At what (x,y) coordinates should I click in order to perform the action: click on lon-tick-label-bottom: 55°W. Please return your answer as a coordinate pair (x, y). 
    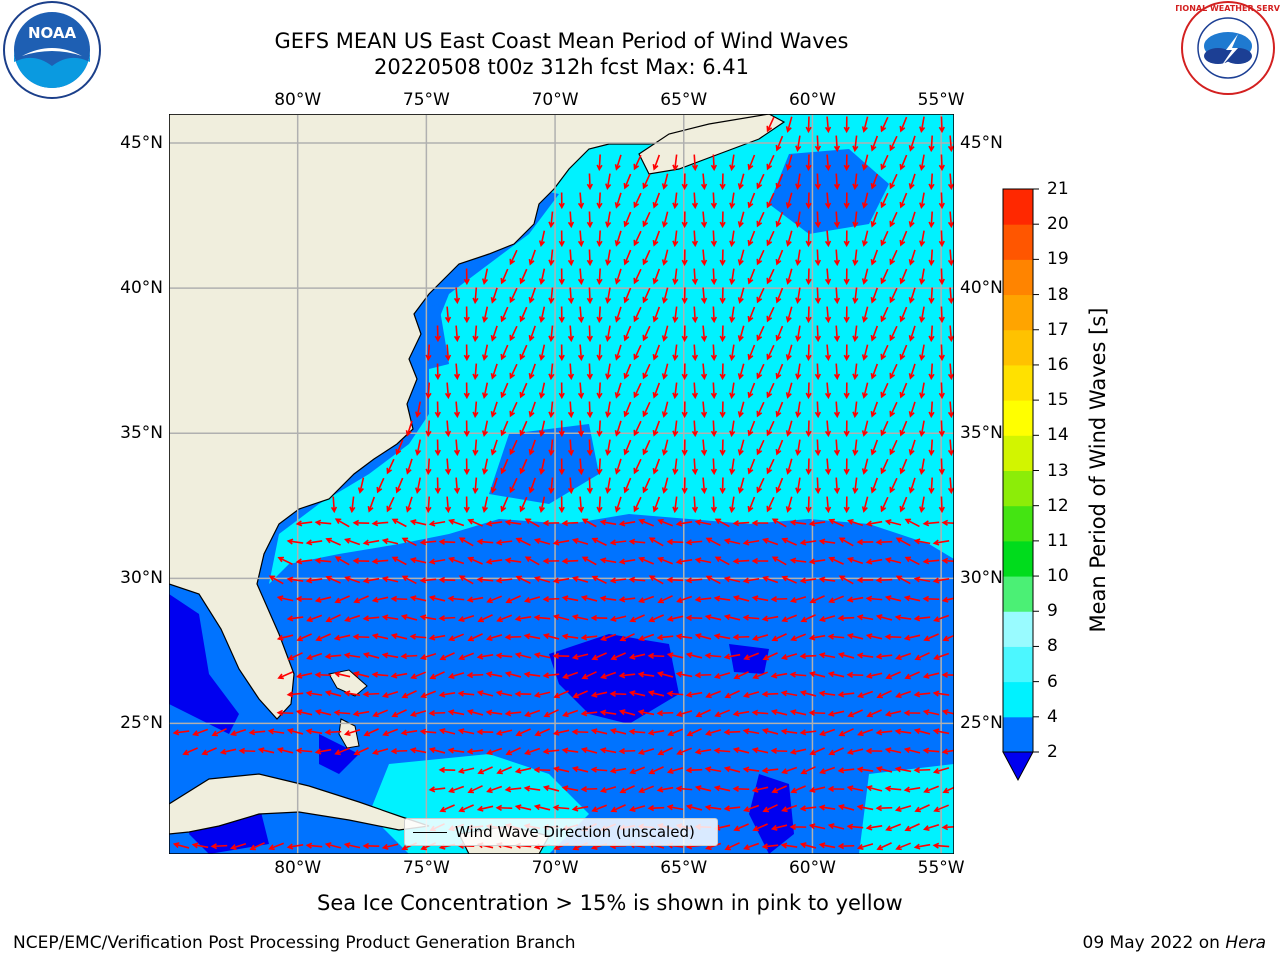
    Looking at the image, I should click on (941, 868).